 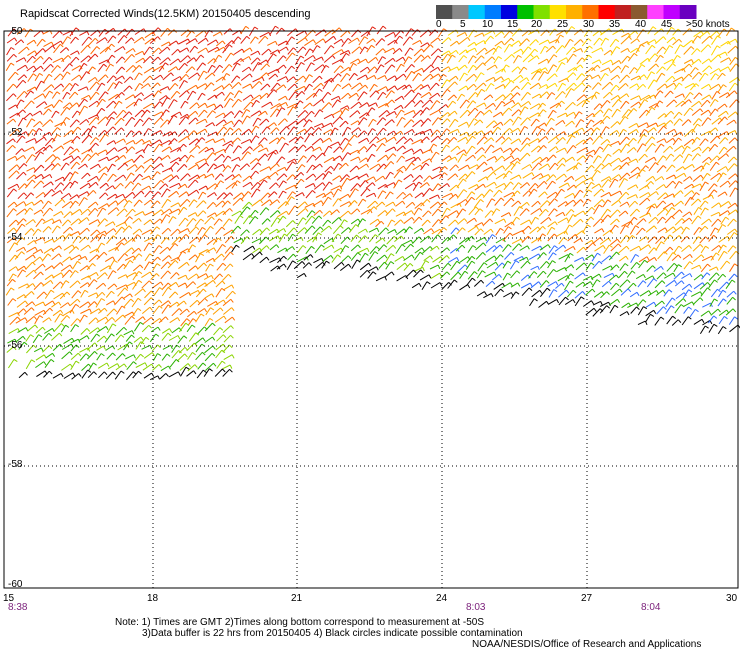 What do you see at coordinates (589, 24) in the screenshot?
I see `legend-label: 30` at bounding box center [589, 24].